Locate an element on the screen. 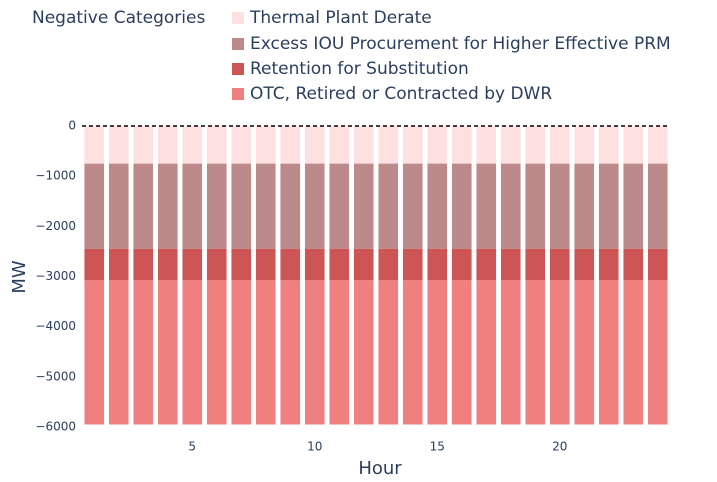  x-axis-title: Hour is located at coordinates (380, 468).